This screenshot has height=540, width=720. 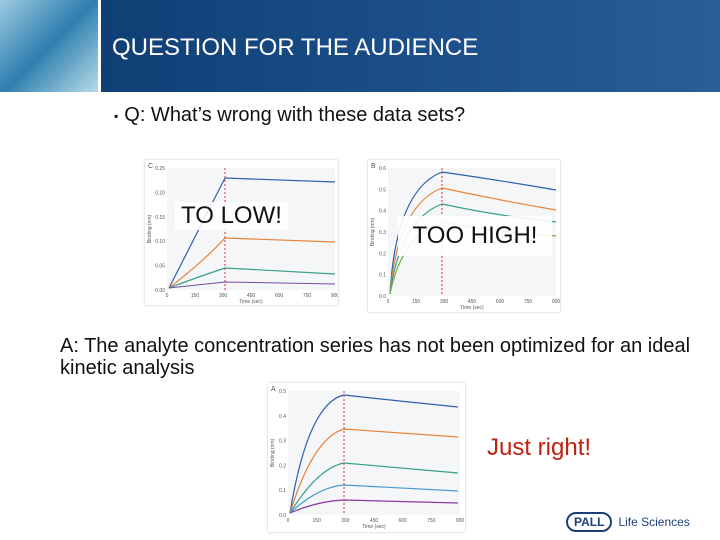 I want to click on callout: TOO HIGH!, so click(x=475, y=236).